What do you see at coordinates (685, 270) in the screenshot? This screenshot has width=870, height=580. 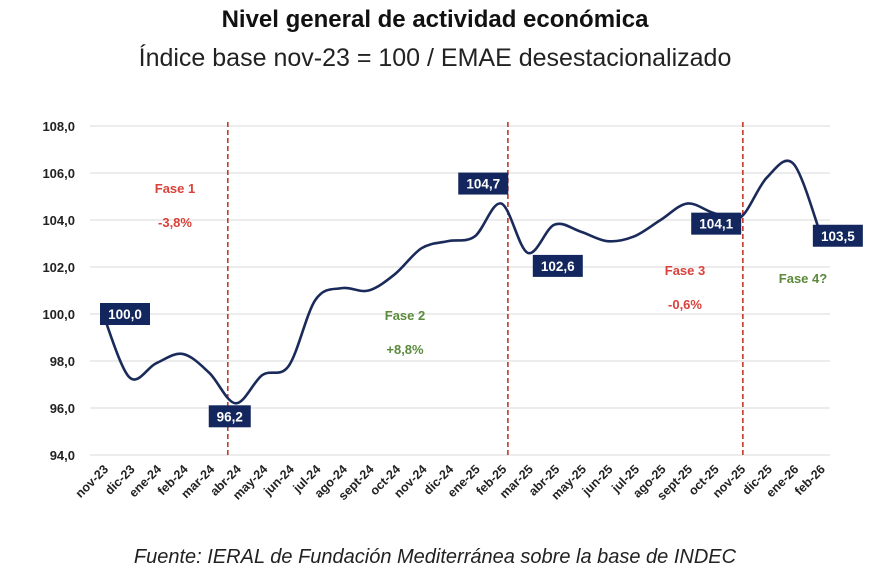 I see `phase-name: Fase 3` at bounding box center [685, 270].